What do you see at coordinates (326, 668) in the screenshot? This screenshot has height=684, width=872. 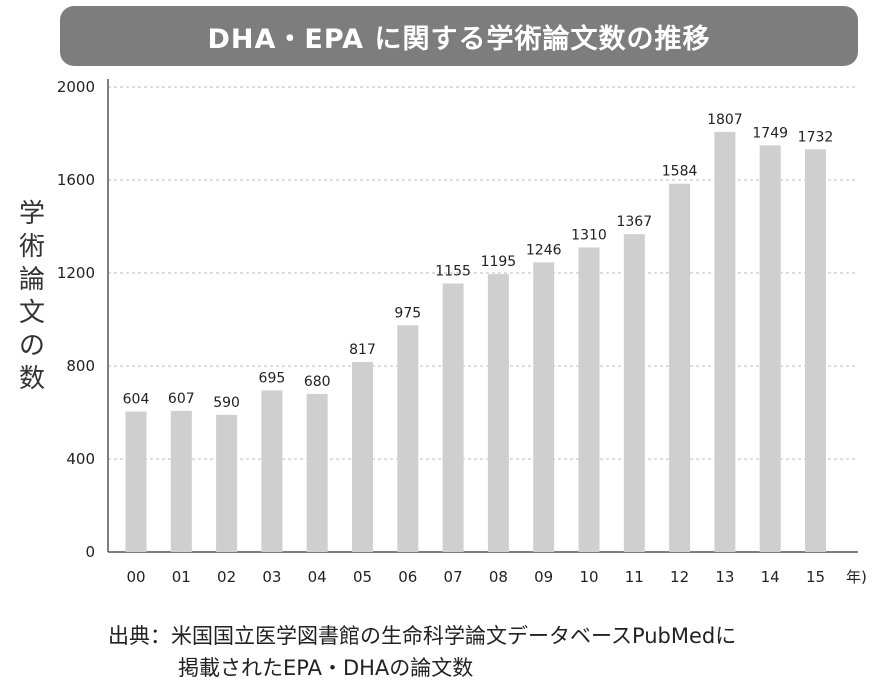 I see `source-line-2: 掲載されたEPA・DHAの論文数` at bounding box center [326, 668].